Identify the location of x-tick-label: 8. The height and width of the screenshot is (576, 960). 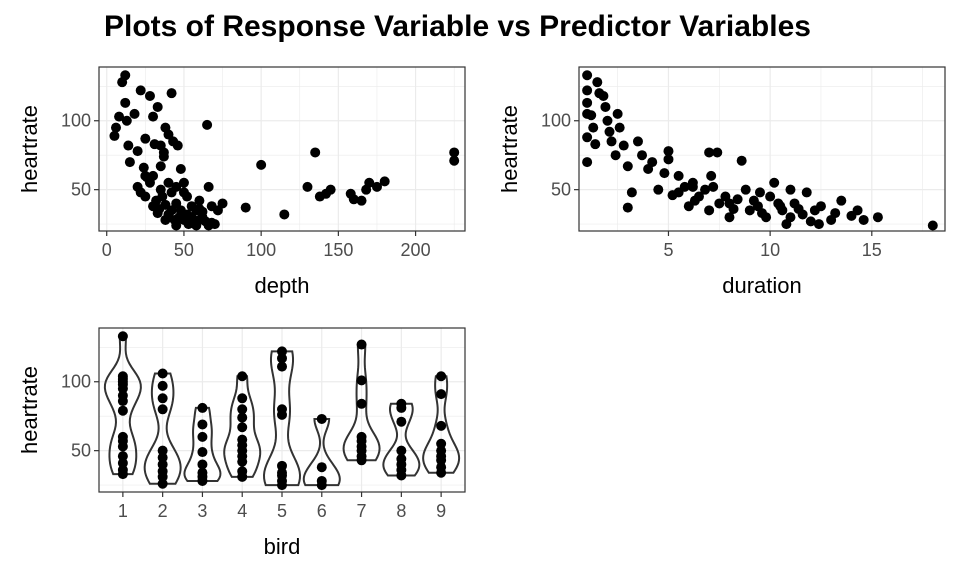
(401, 511).